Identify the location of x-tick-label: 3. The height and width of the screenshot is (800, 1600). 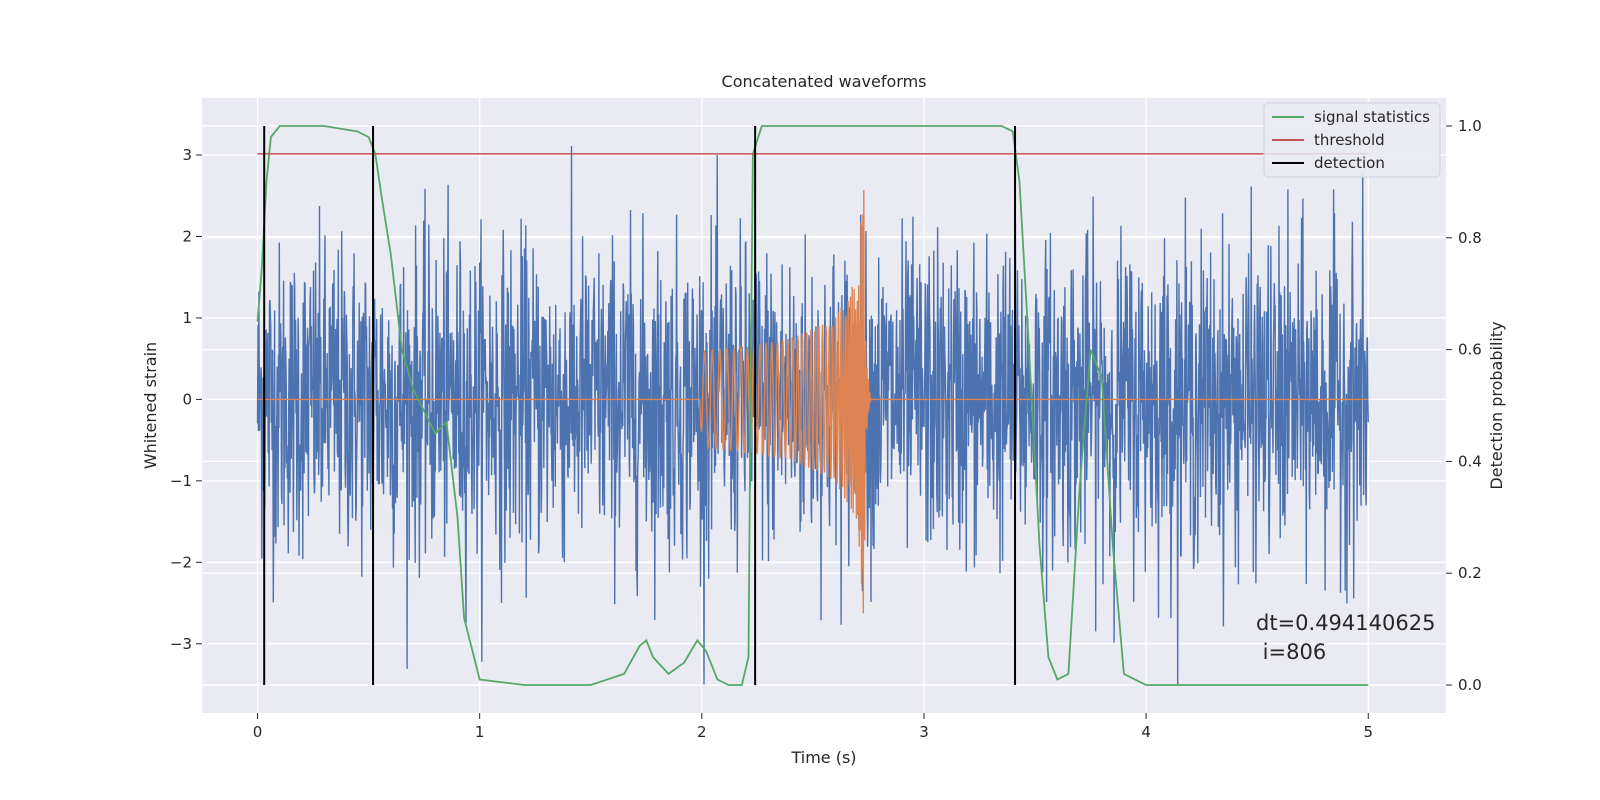
(924, 732).